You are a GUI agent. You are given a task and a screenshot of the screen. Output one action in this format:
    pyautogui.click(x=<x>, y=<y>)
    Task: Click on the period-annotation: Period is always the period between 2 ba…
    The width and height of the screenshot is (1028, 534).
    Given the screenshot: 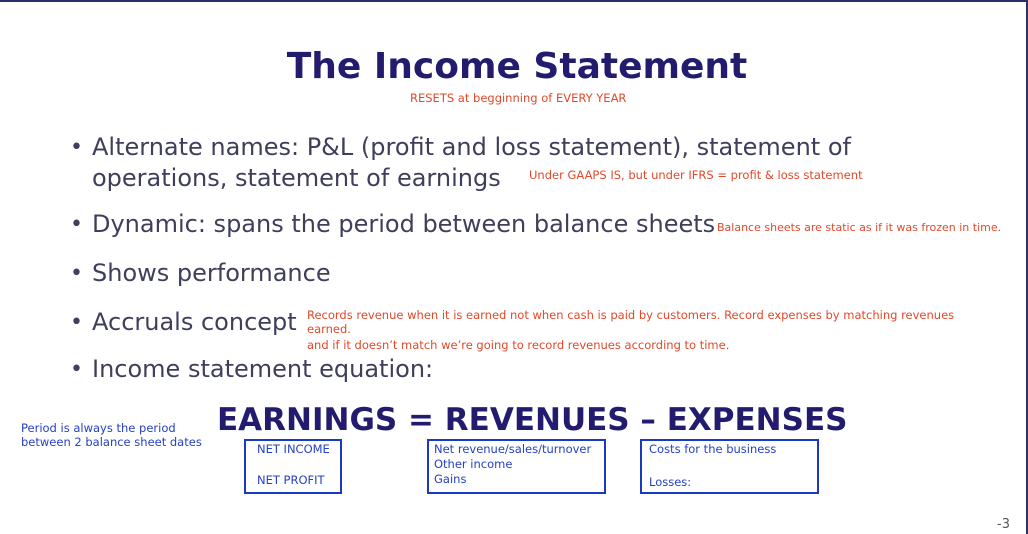 What is the action you would take?
    pyautogui.click(x=111, y=435)
    